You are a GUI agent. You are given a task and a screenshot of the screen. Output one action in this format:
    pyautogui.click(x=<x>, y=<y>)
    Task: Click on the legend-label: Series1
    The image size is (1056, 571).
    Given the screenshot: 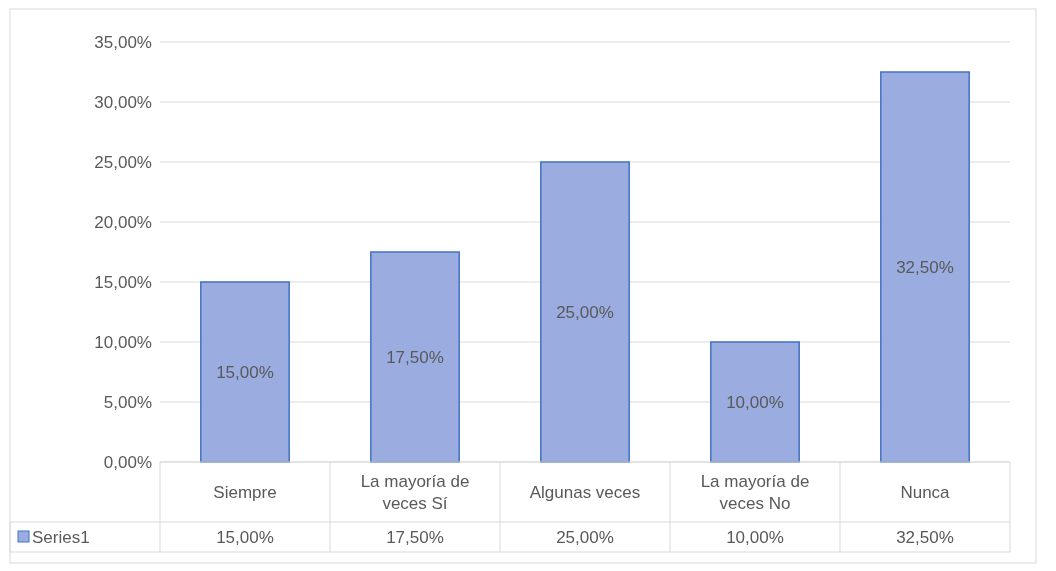 What is the action you would take?
    pyautogui.click(x=61, y=537)
    